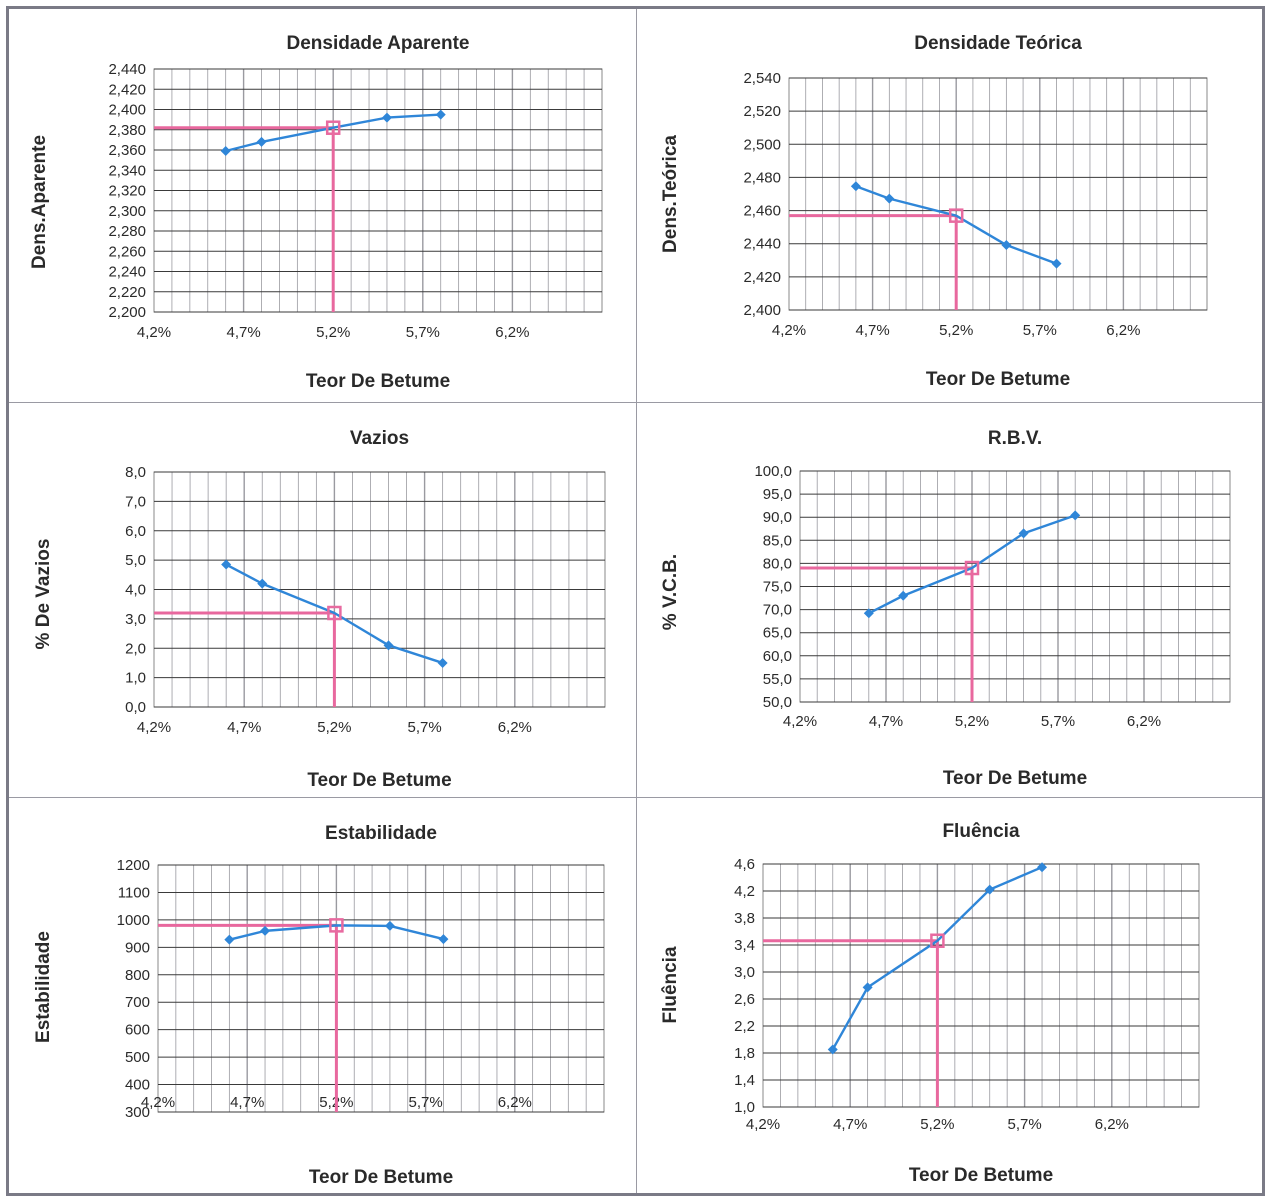 The height and width of the screenshot is (1202, 1271). I want to click on y-tick-label: 2,340, so click(127, 170).